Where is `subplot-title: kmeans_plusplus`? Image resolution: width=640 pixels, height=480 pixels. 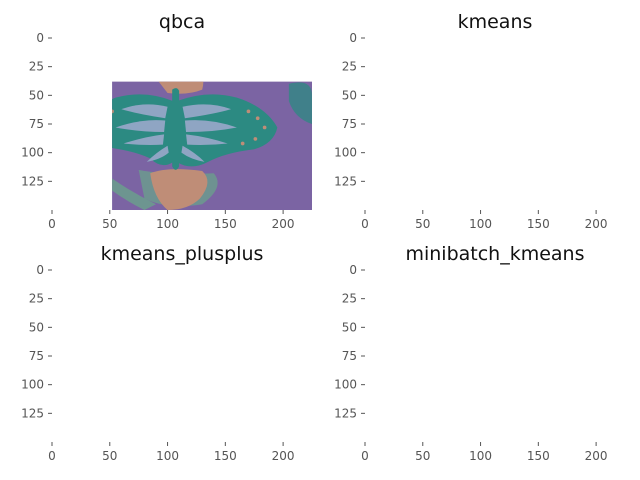 subplot-title: kmeans_plusplus is located at coordinates (182, 254).